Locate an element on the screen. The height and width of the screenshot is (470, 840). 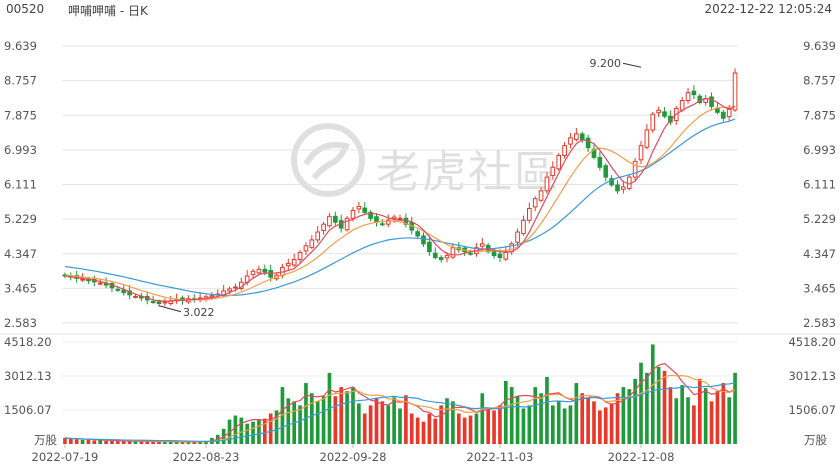
price-ytick-right: 4.347 is located at coordinates (819, 254).